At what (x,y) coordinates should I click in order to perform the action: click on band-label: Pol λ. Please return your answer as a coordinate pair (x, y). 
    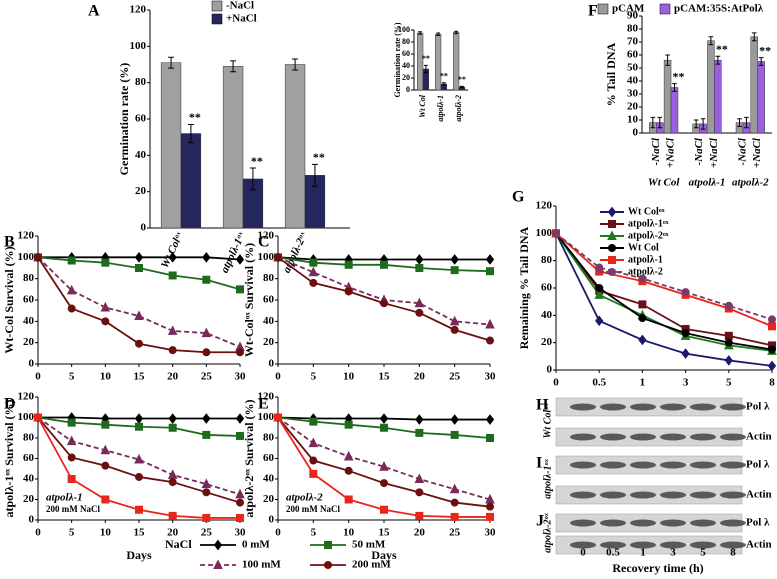
    Looking at the image, I should click on (758, 407).